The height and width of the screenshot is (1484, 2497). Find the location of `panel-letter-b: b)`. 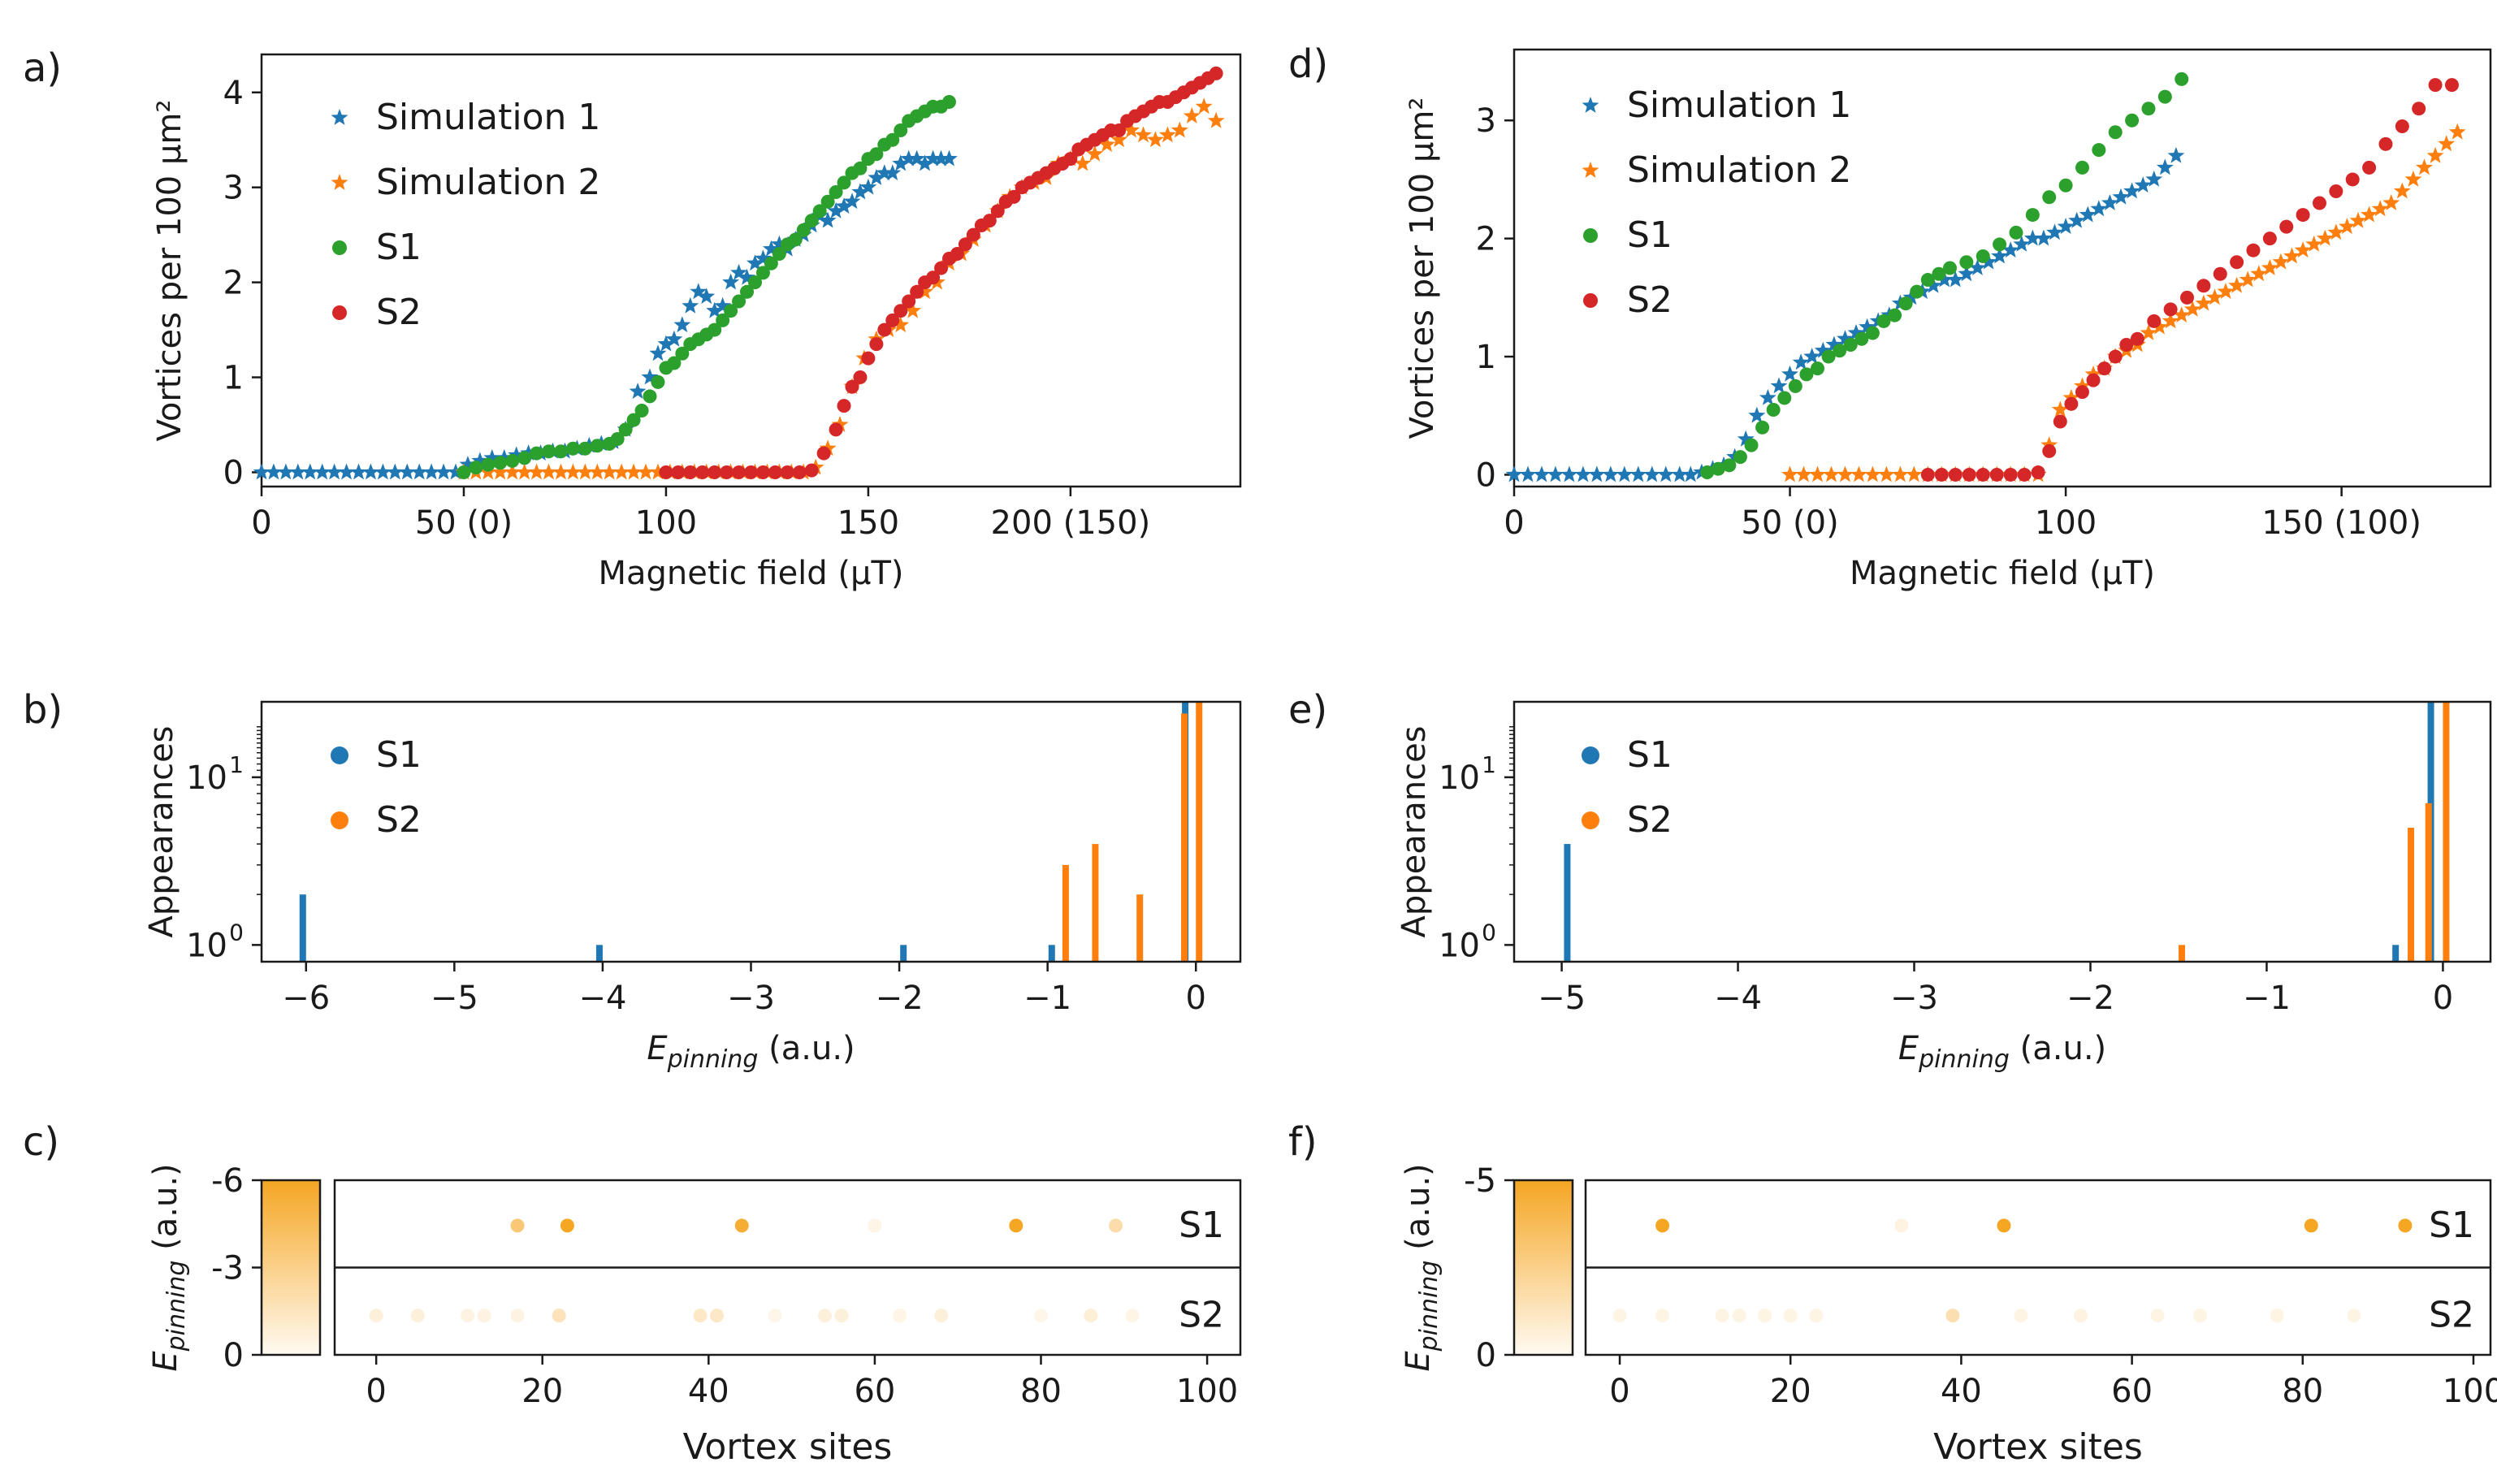

panel-letter-b: b) is located at coordinates (43, 710).